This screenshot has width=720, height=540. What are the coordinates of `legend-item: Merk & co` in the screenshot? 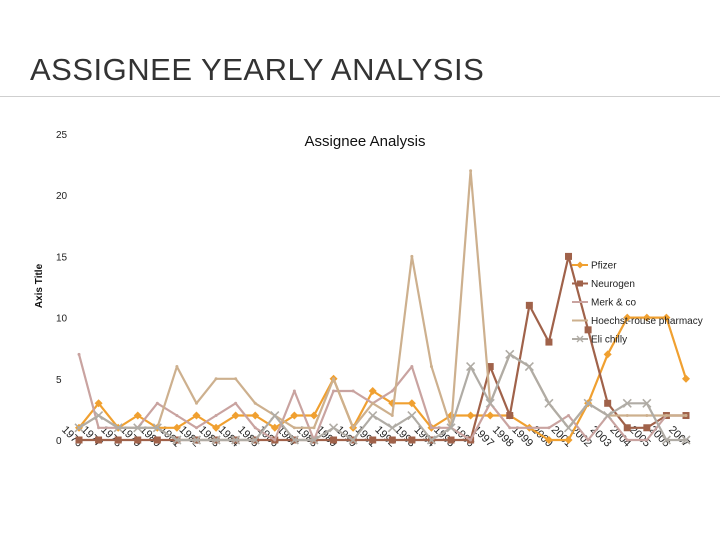 It's located at (604, 303).